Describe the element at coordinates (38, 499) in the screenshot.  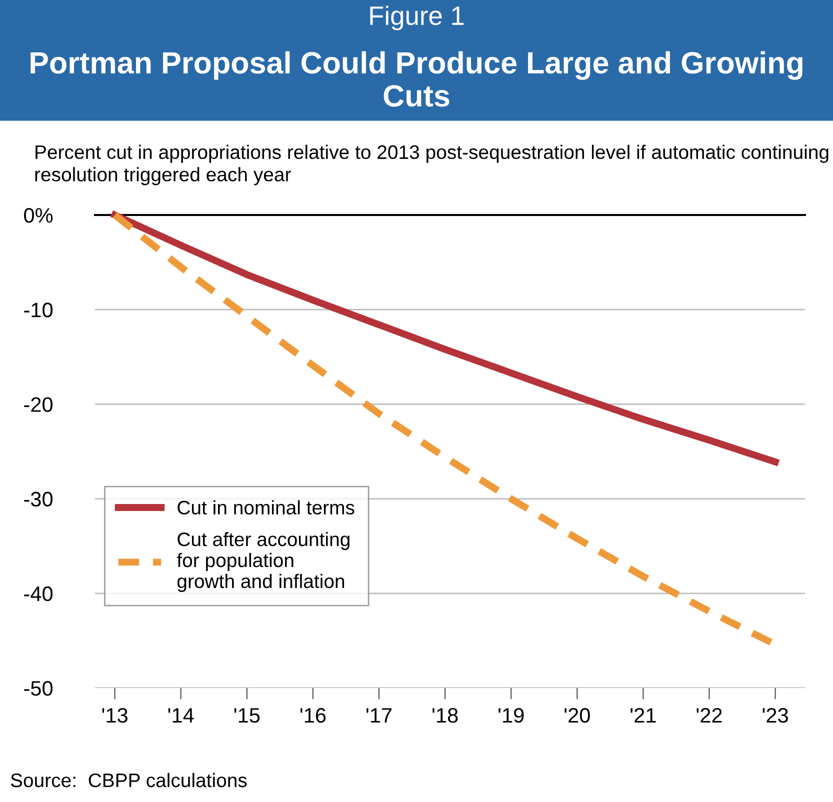
I see `y-tick-label: -30` at that location.